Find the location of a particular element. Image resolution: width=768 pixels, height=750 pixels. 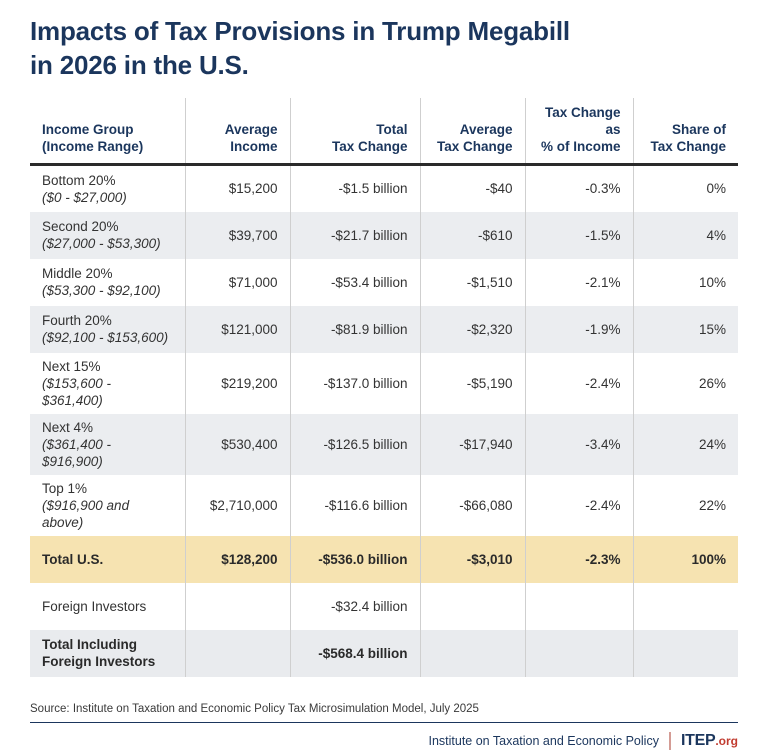

income-group-cell: Bottom 20% ($0 - $27,000) is located at coordinates (107, 188).